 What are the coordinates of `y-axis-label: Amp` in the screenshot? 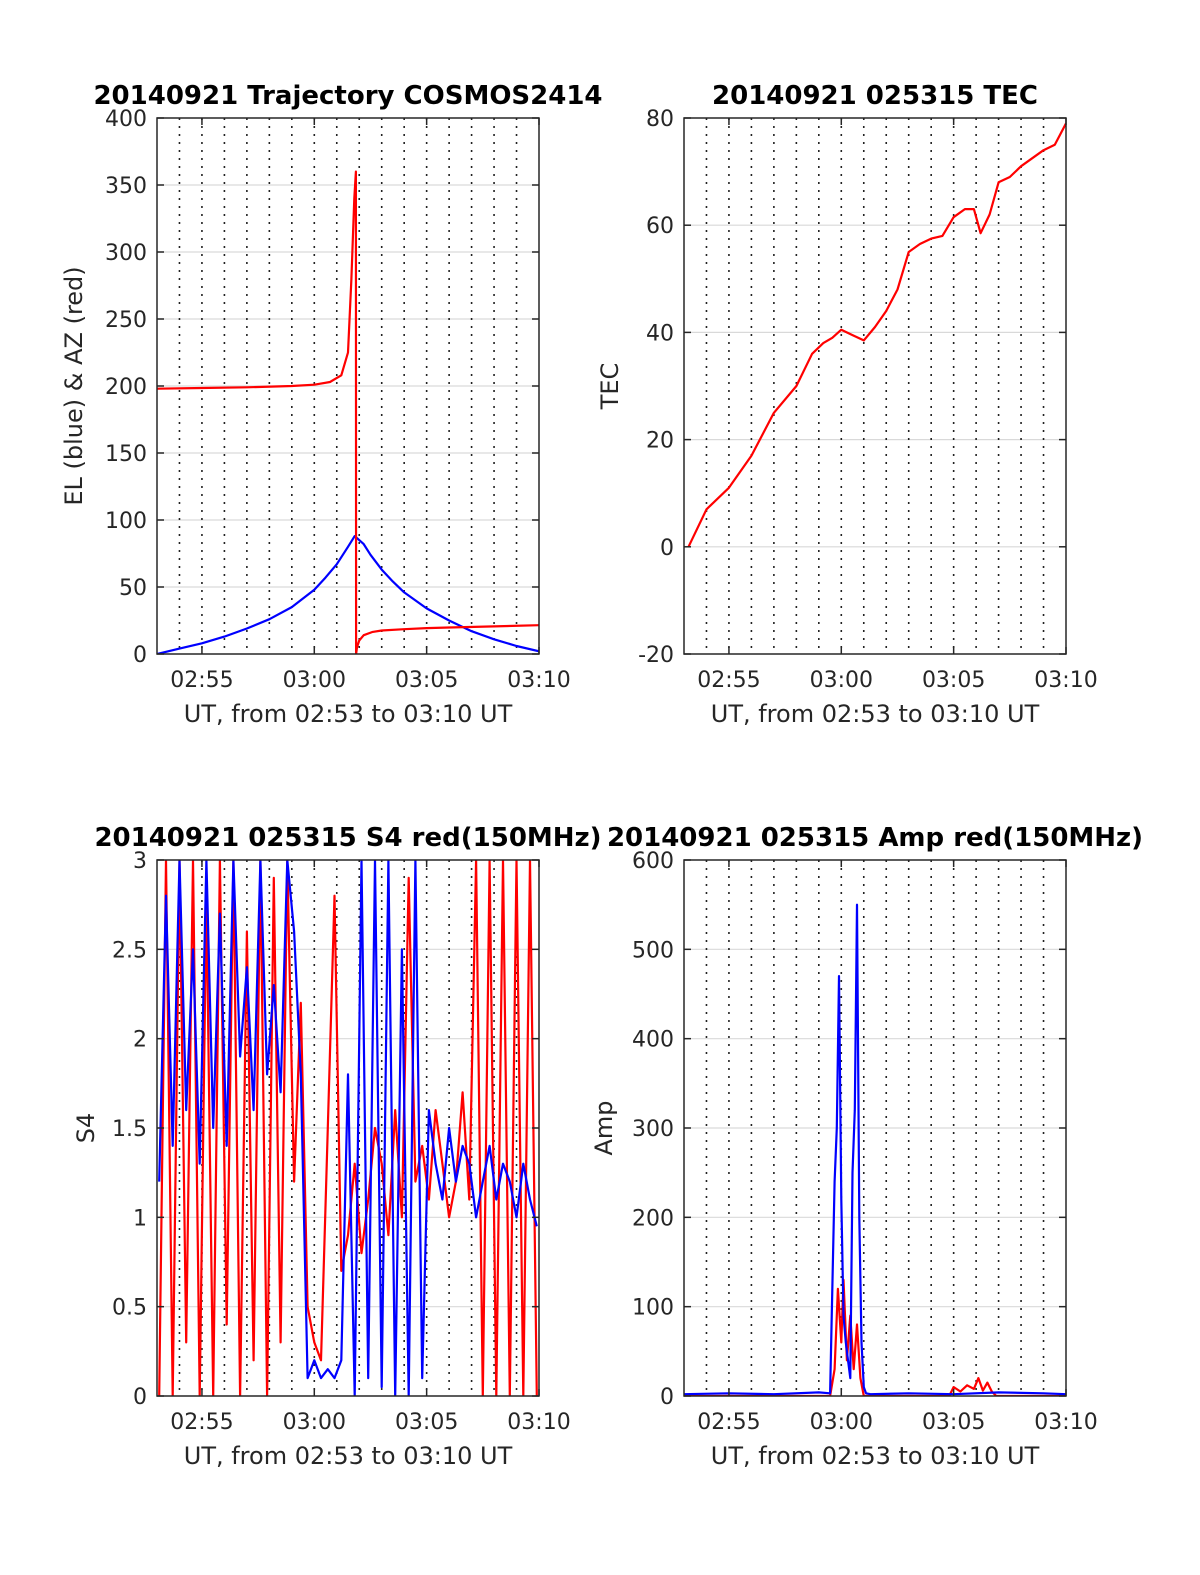 It's located at (604, 1127).